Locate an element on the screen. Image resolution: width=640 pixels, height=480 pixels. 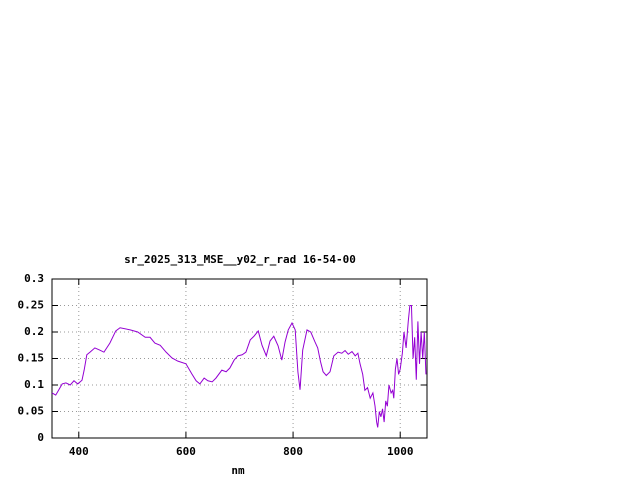
y-tick-label: 0.3 is located at coordinates (34, 278).